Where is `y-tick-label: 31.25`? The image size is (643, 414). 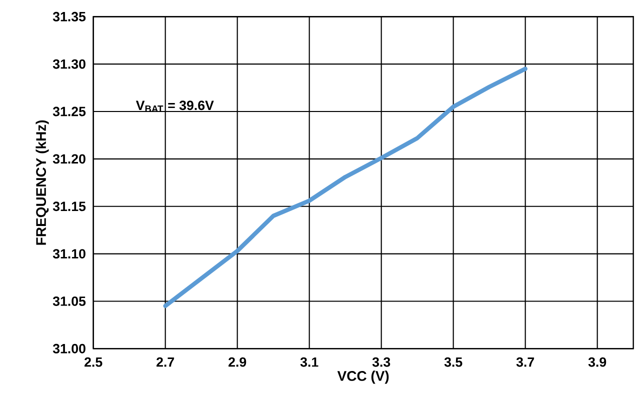
y-tick-label: 31.25 is located at coordinates (69, 111).